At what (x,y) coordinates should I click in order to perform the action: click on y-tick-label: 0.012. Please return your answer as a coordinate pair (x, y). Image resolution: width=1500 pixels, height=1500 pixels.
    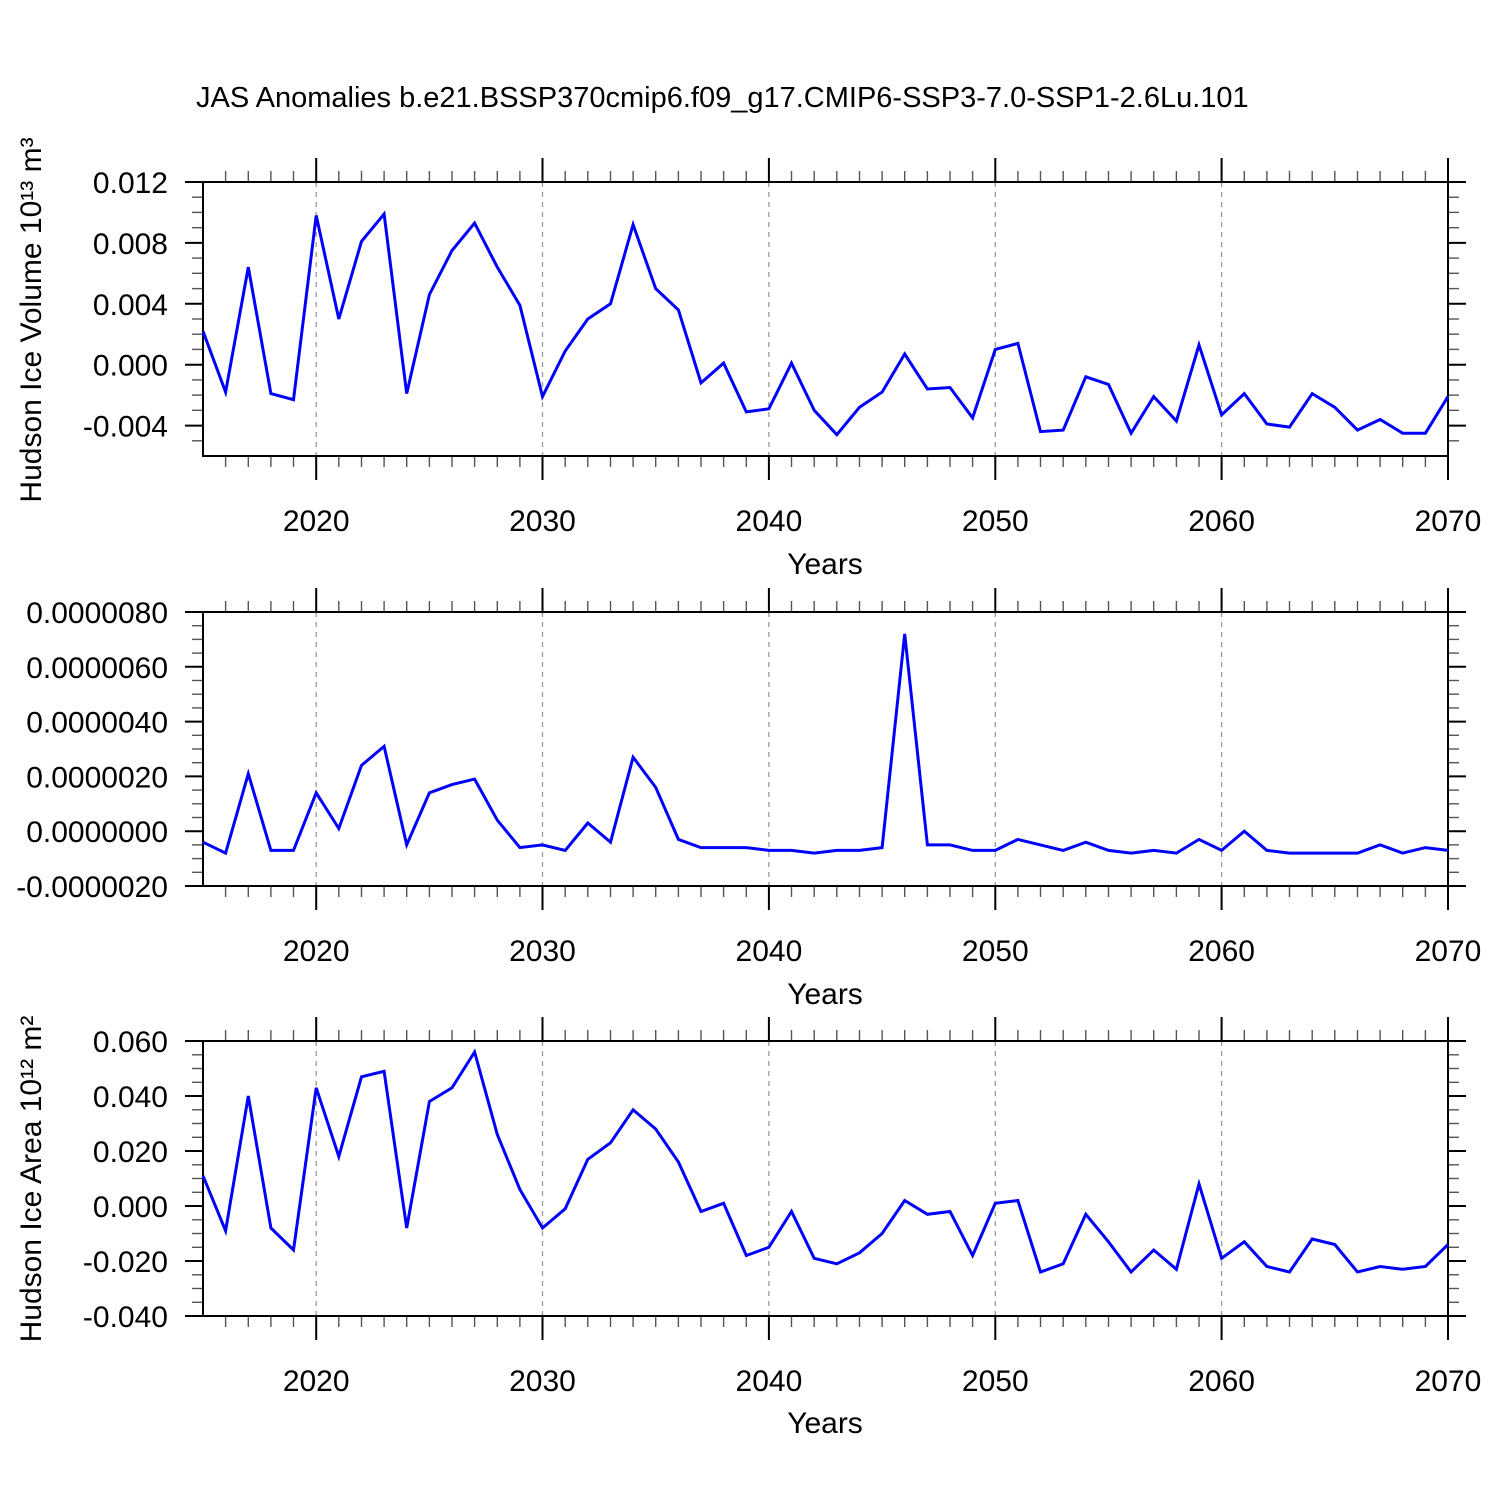
    Looking at the image, I should click on (130, 183).